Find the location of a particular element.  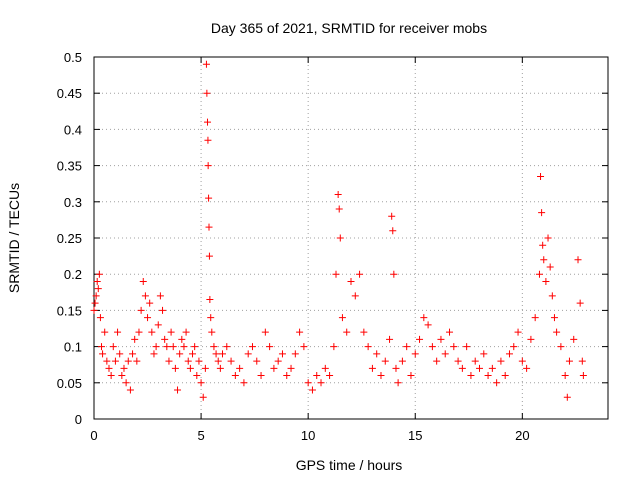

x-axis-label: GPS time / hours is located at coordinates (349, 465).